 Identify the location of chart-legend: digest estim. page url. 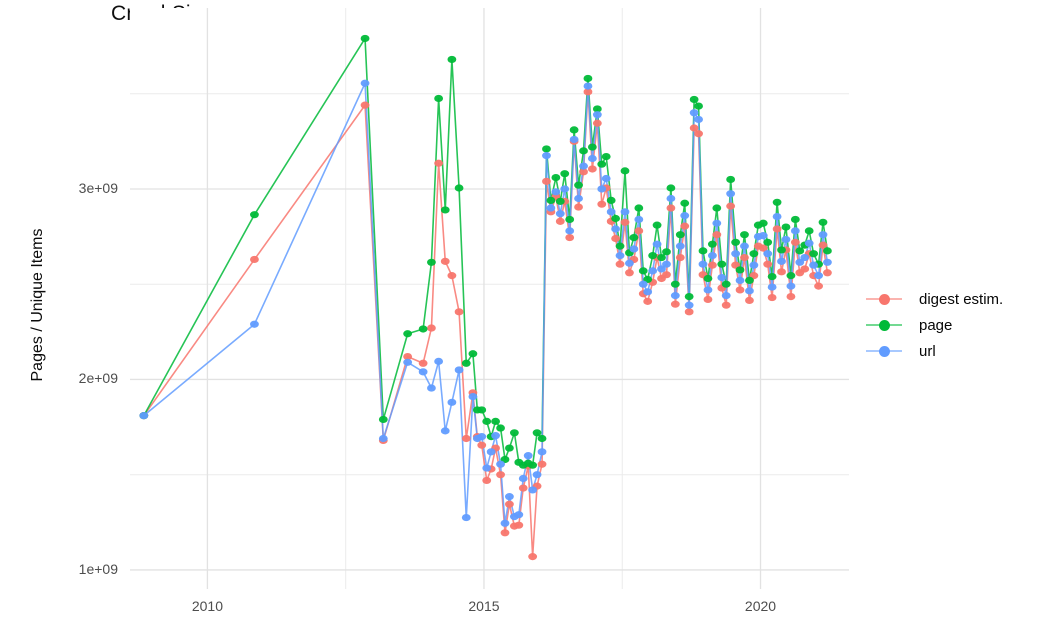
(961, 325).